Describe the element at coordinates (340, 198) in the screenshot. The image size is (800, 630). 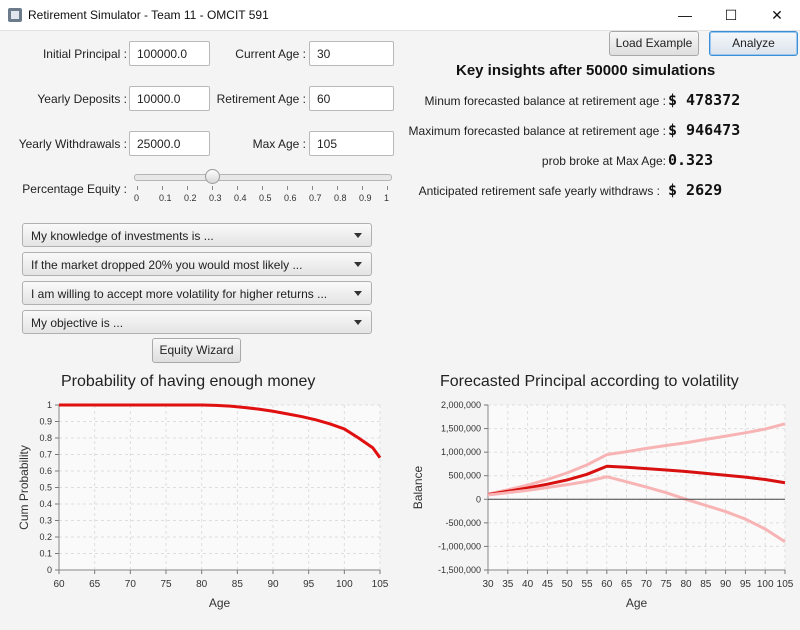
I see `equity-tick-label: 0.8` at that location.